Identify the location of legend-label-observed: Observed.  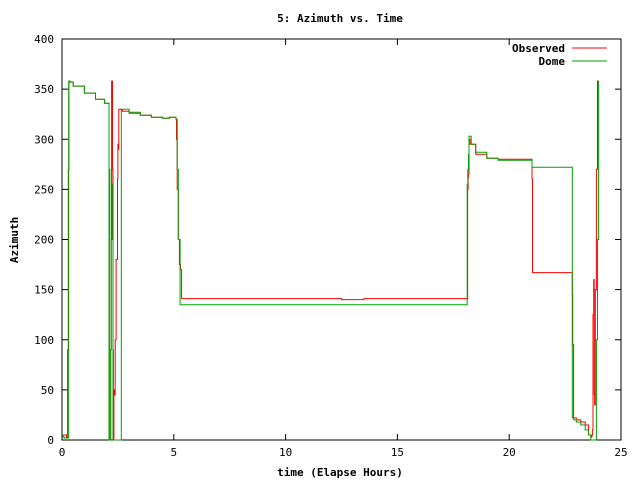
(538, 48).